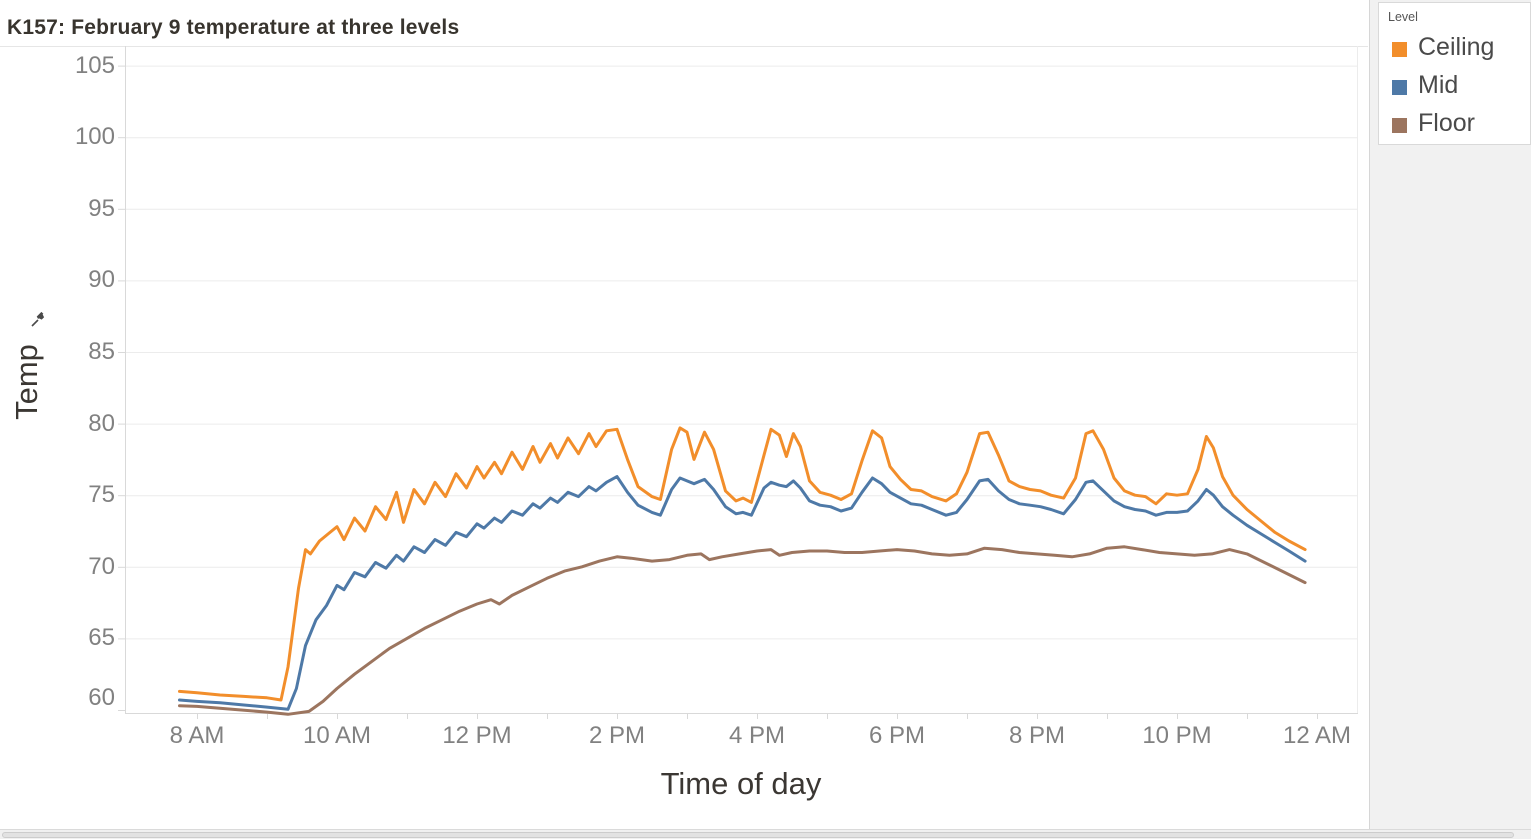 This screenshot has height=839, width=1531. I want to click on legend-panel: Level Ceiling Mid Floor, so click(1450, 415).